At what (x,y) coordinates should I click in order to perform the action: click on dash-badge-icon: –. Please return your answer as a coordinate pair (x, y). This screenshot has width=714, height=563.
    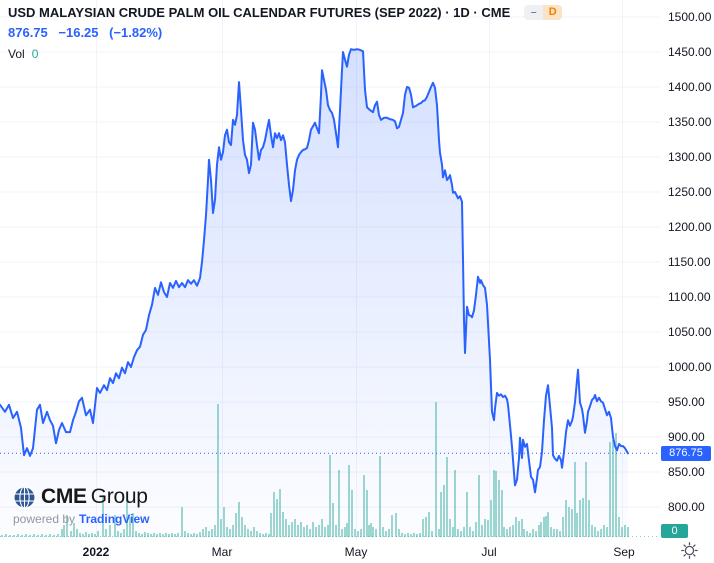
    Looking at the image, I should click on (534, 12).